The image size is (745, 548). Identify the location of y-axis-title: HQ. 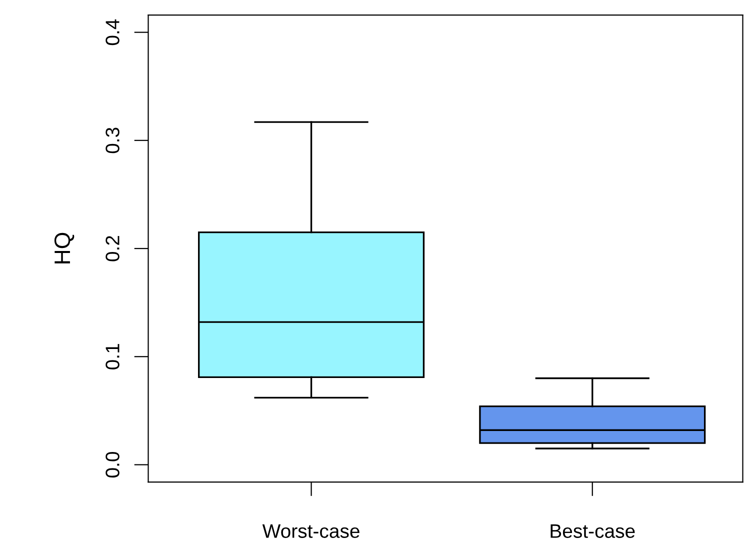
(64, 248).